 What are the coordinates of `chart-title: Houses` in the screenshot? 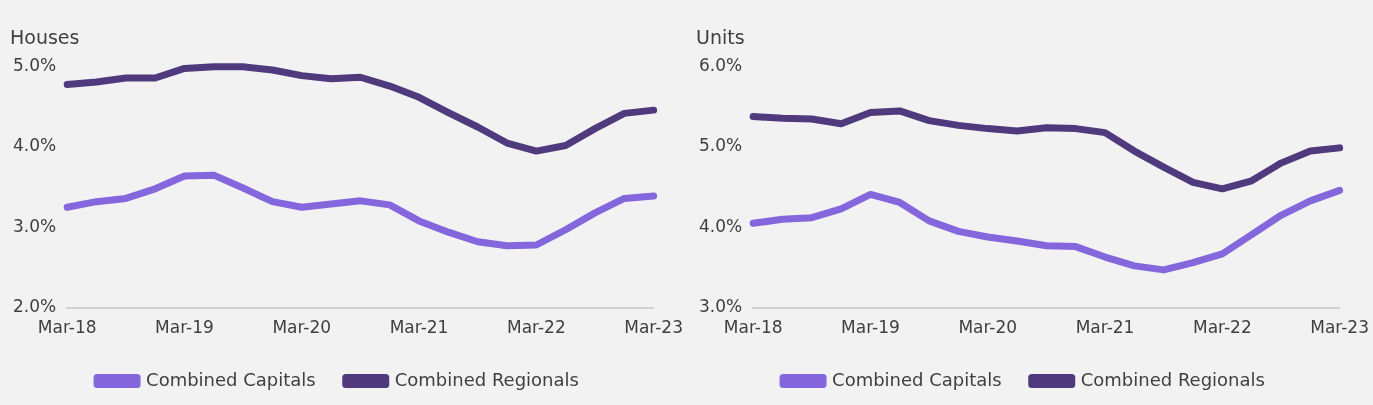 It's located at (45, 37).